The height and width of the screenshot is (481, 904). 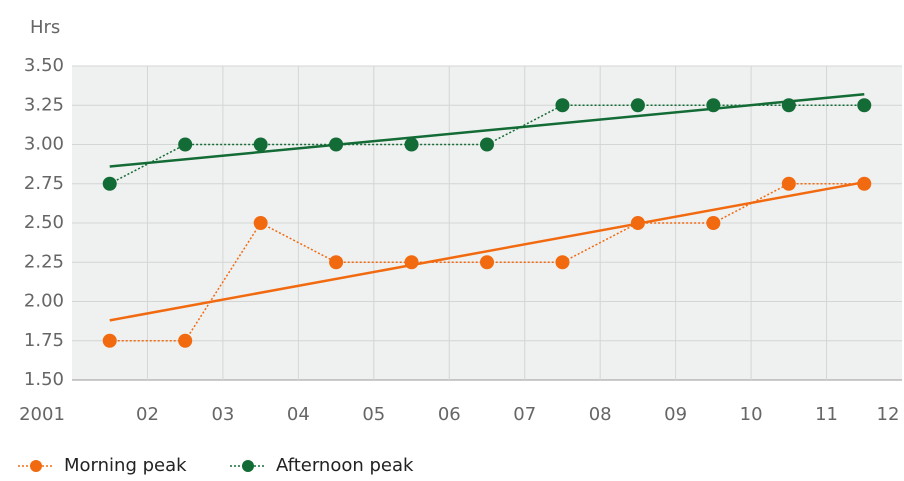 I want to click on legend-label: Morning peak, so click(x=125, y=465).